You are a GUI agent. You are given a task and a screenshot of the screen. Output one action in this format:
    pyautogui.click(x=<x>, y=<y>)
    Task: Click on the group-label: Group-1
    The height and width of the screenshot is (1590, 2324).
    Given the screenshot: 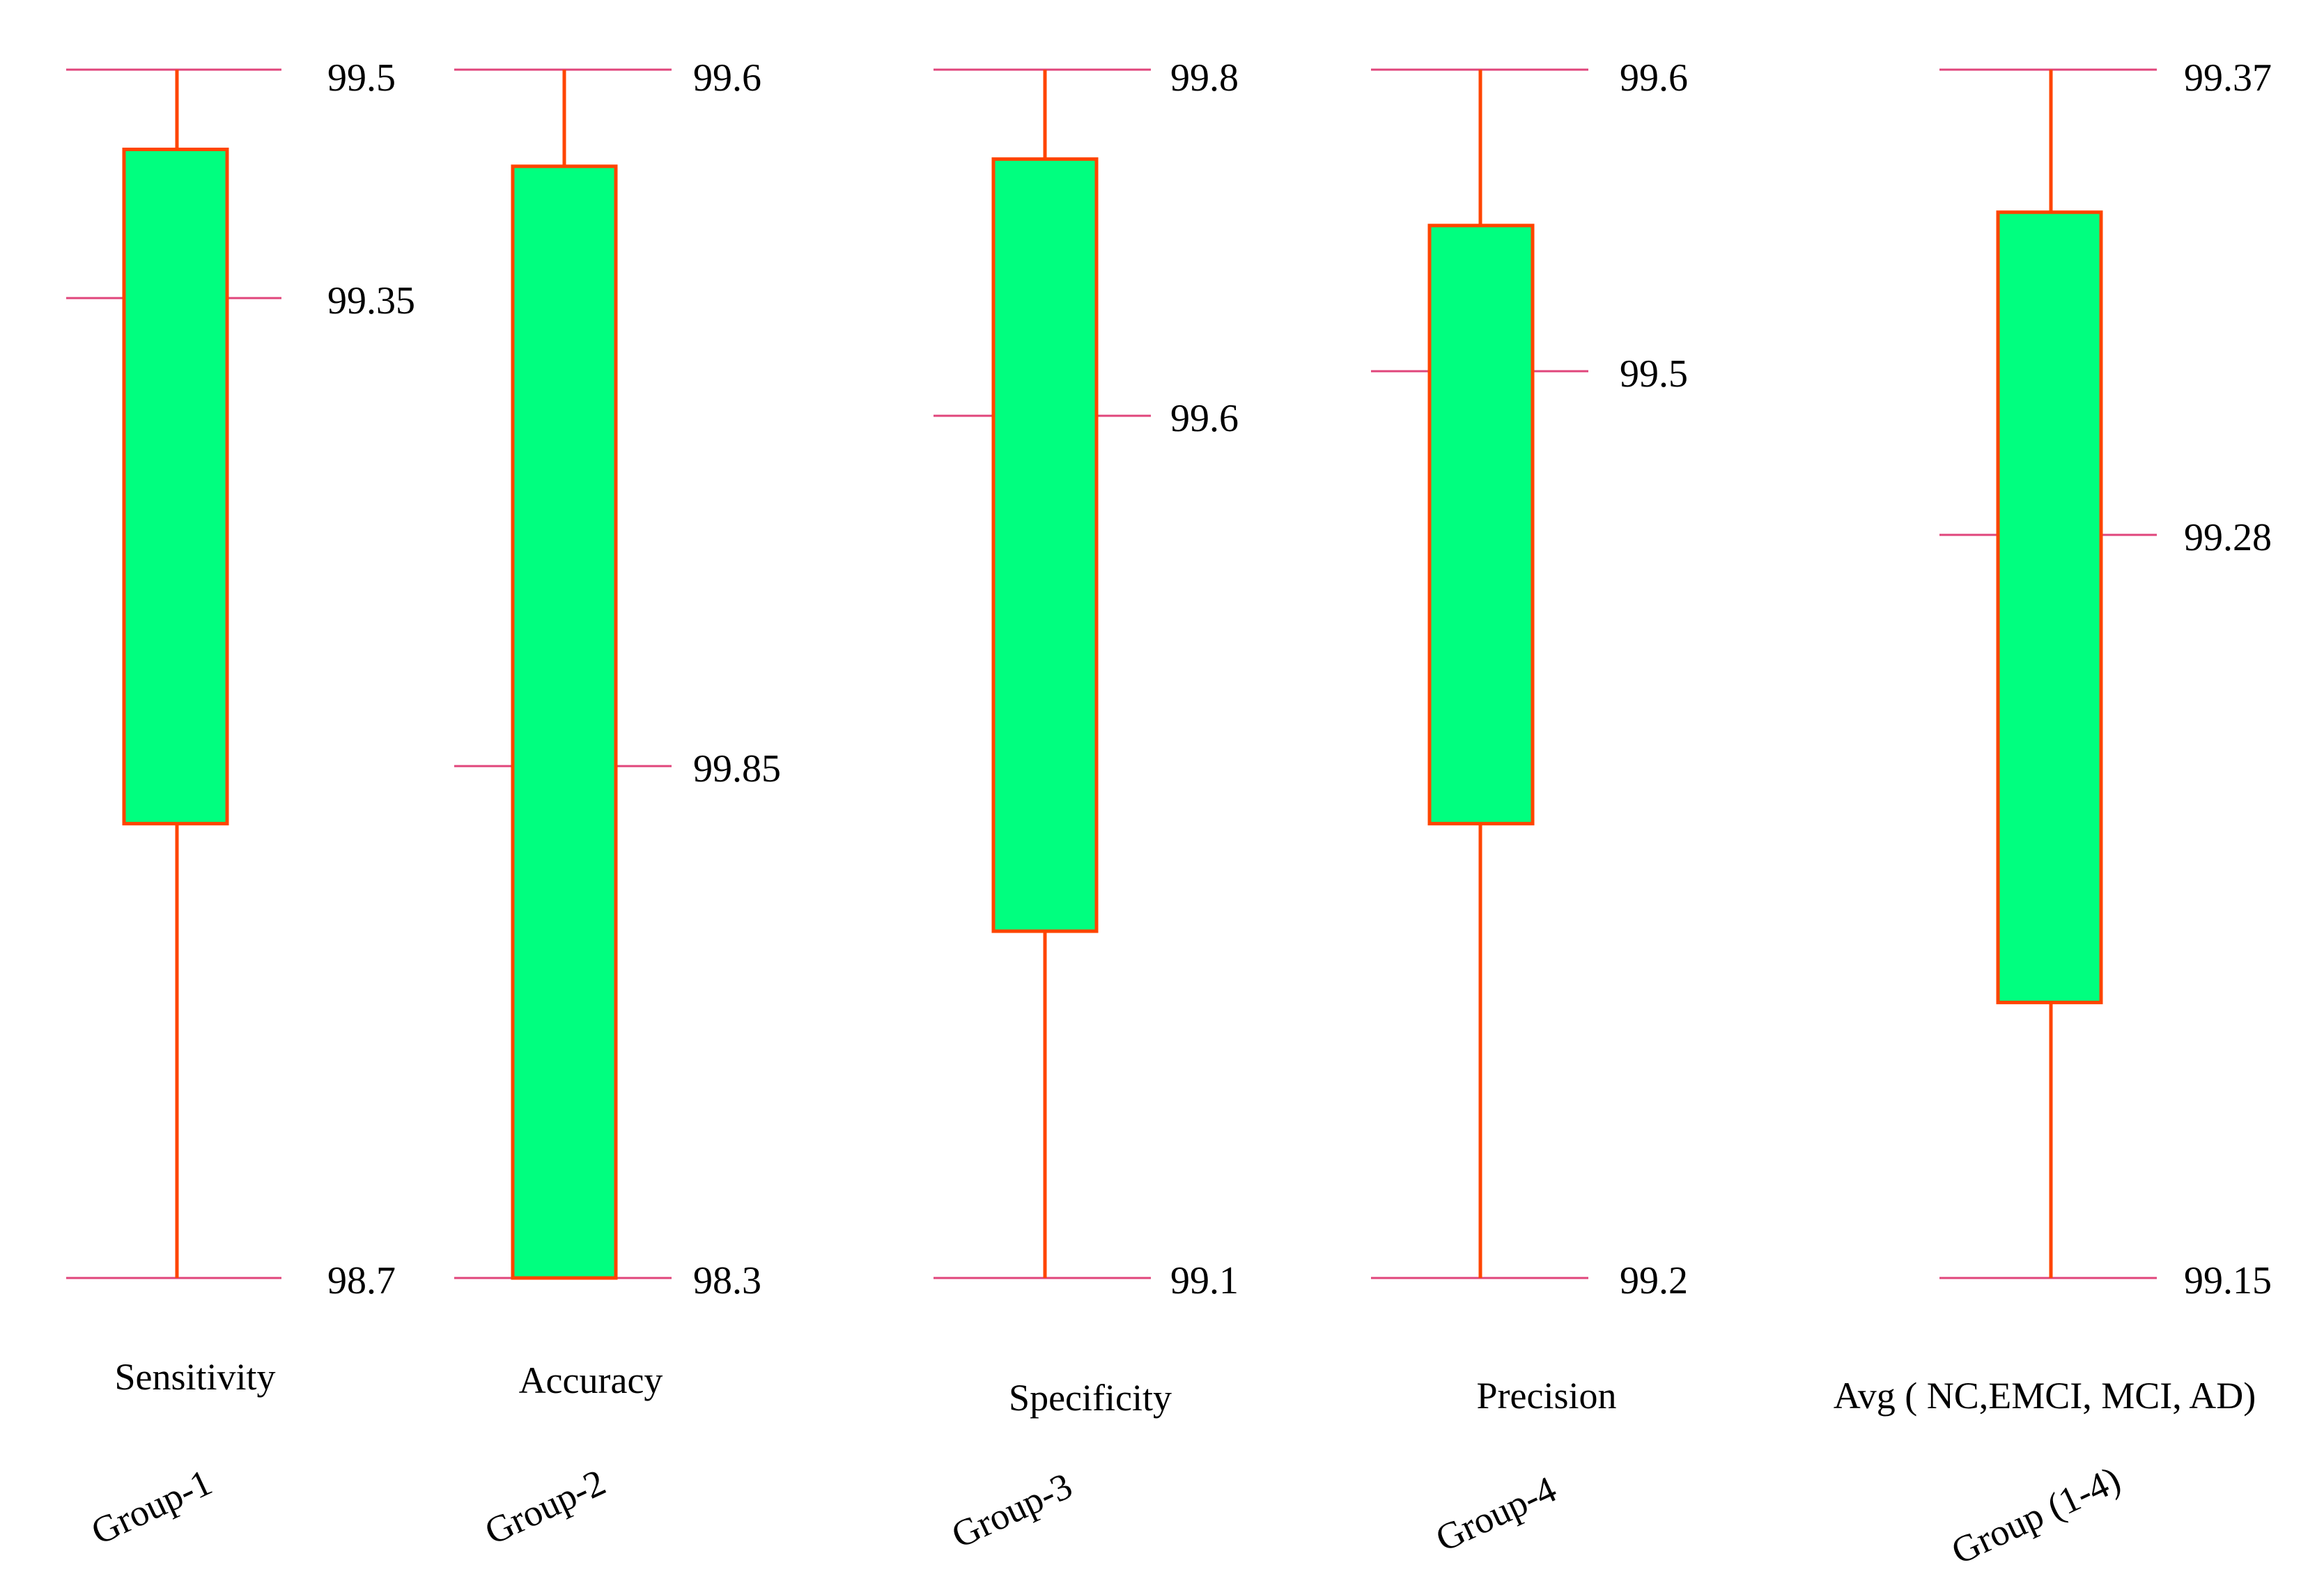 What is the action you would take?
    pyautogui.click(x=151, y=1507)
    